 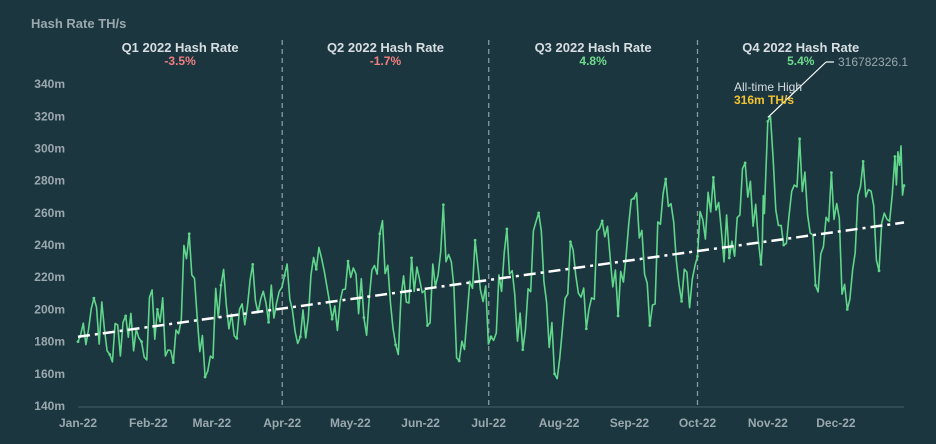 What do you see at coordinates (698, 423) in the screenshot?
I see `x-tick-label: Oct-22` at bounding box center [698, 423].